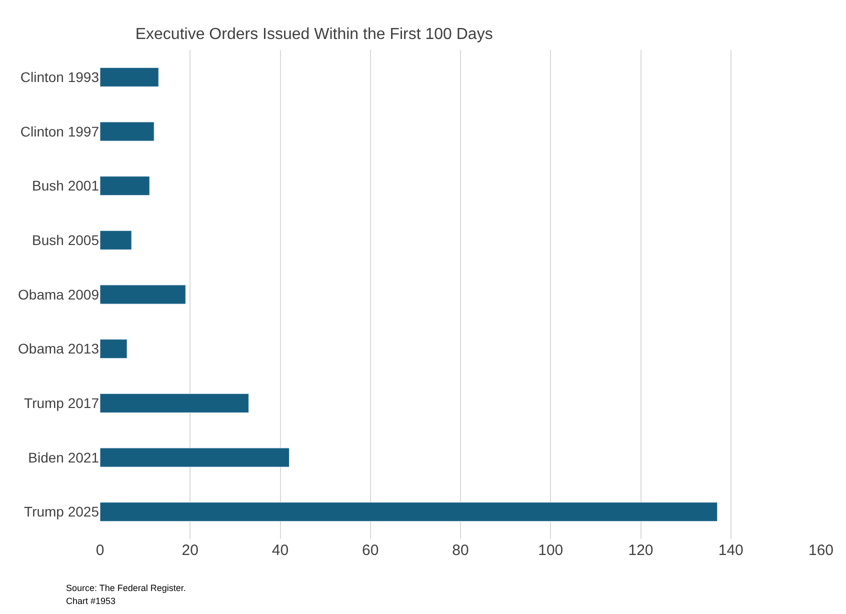  What do you see at coordinates (62, 403) in the screenshot?
I see `y-tick-label: Trump 2017` at bounding box center [62, 403].